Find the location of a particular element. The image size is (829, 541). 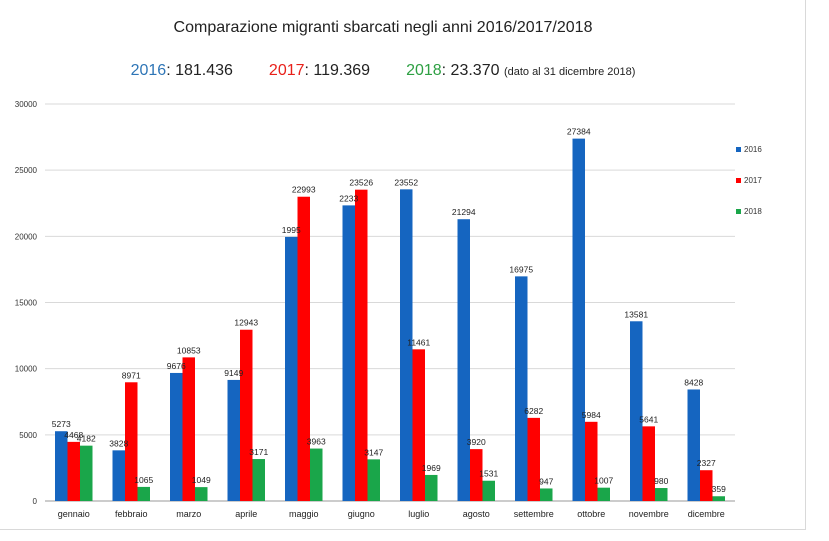

bar-2017-aprile is located at coordinates (246, 415).